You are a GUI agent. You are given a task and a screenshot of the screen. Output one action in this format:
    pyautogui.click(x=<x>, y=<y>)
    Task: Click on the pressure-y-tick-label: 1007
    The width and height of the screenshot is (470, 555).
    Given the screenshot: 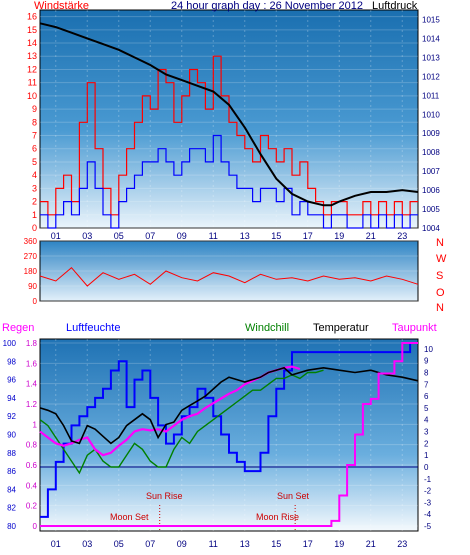 What is the action you would take?
    pyautogui.click(x=431, y=171)
    